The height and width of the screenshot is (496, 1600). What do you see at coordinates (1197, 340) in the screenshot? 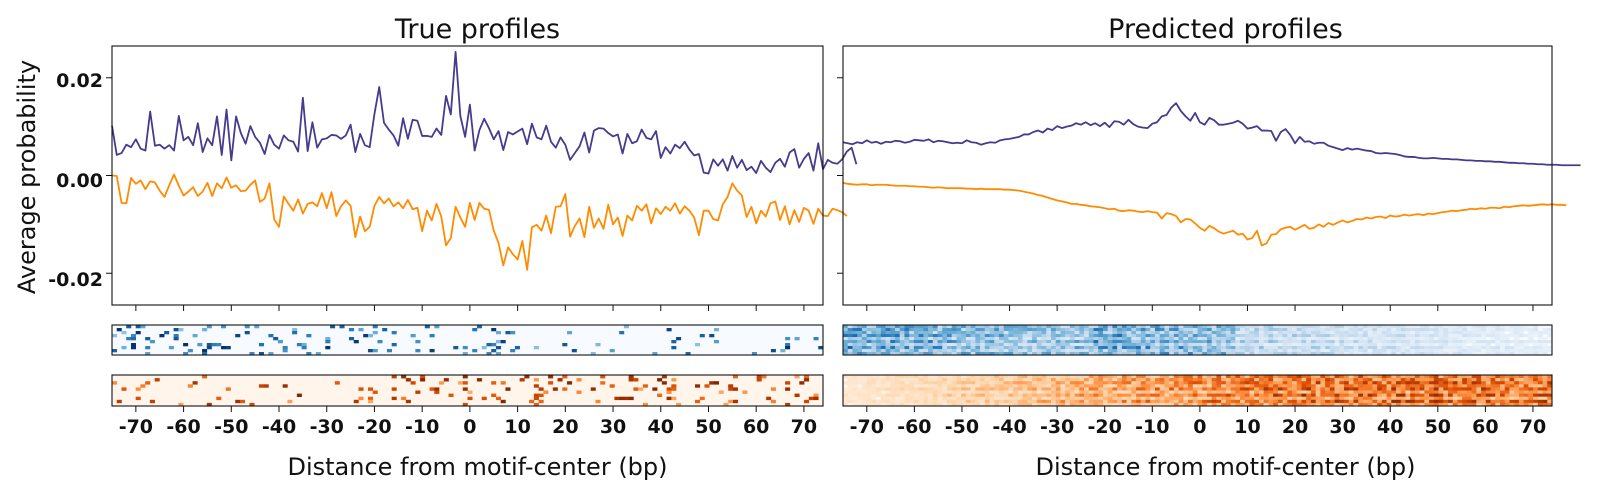
I see `right-heatmap-frame` at bounding box center [1197, 340].